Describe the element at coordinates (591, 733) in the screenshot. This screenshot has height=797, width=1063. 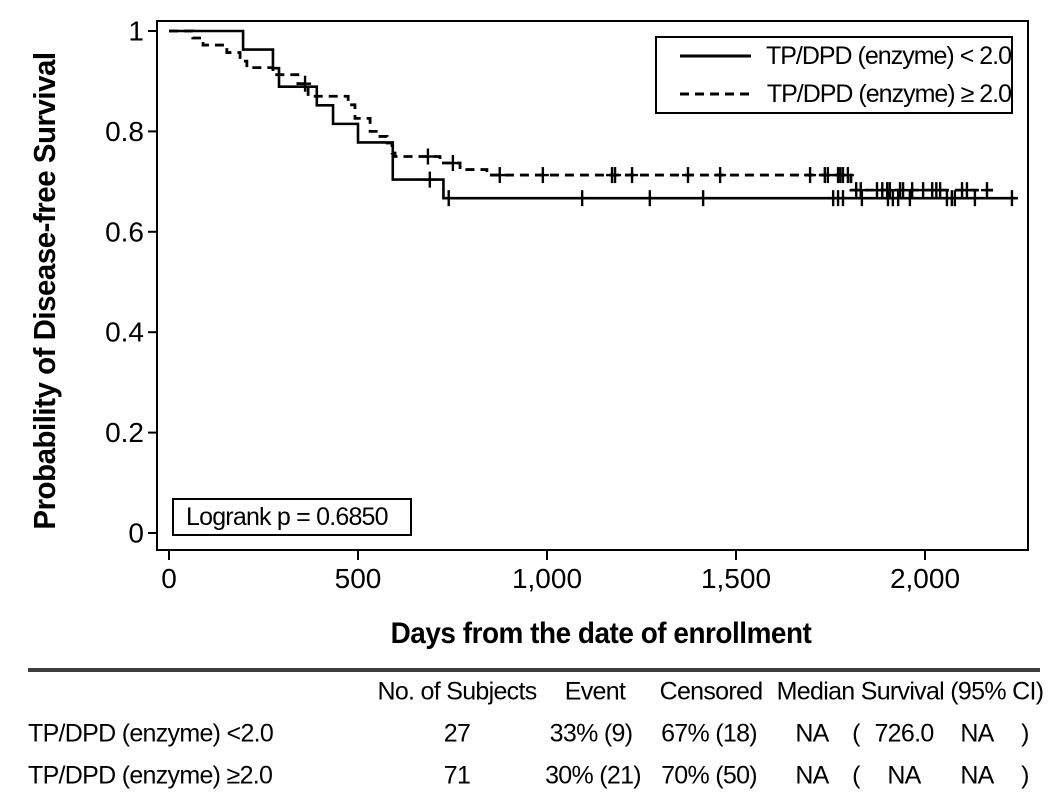
I see `cell-event: 33% (9)` at that location.